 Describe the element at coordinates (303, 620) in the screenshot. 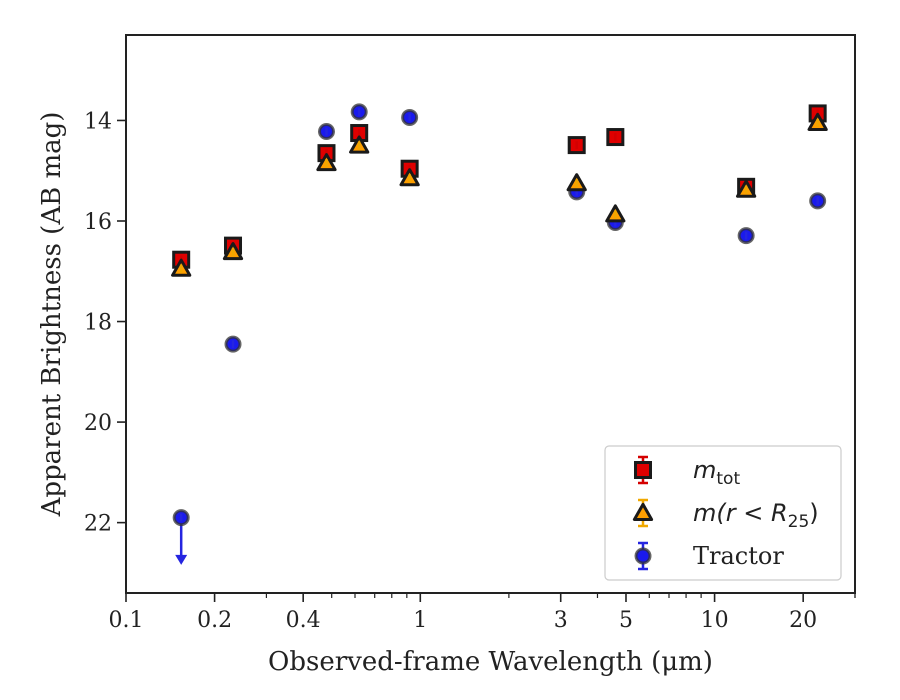

I see `x-tick-label: 0.4` at that location.